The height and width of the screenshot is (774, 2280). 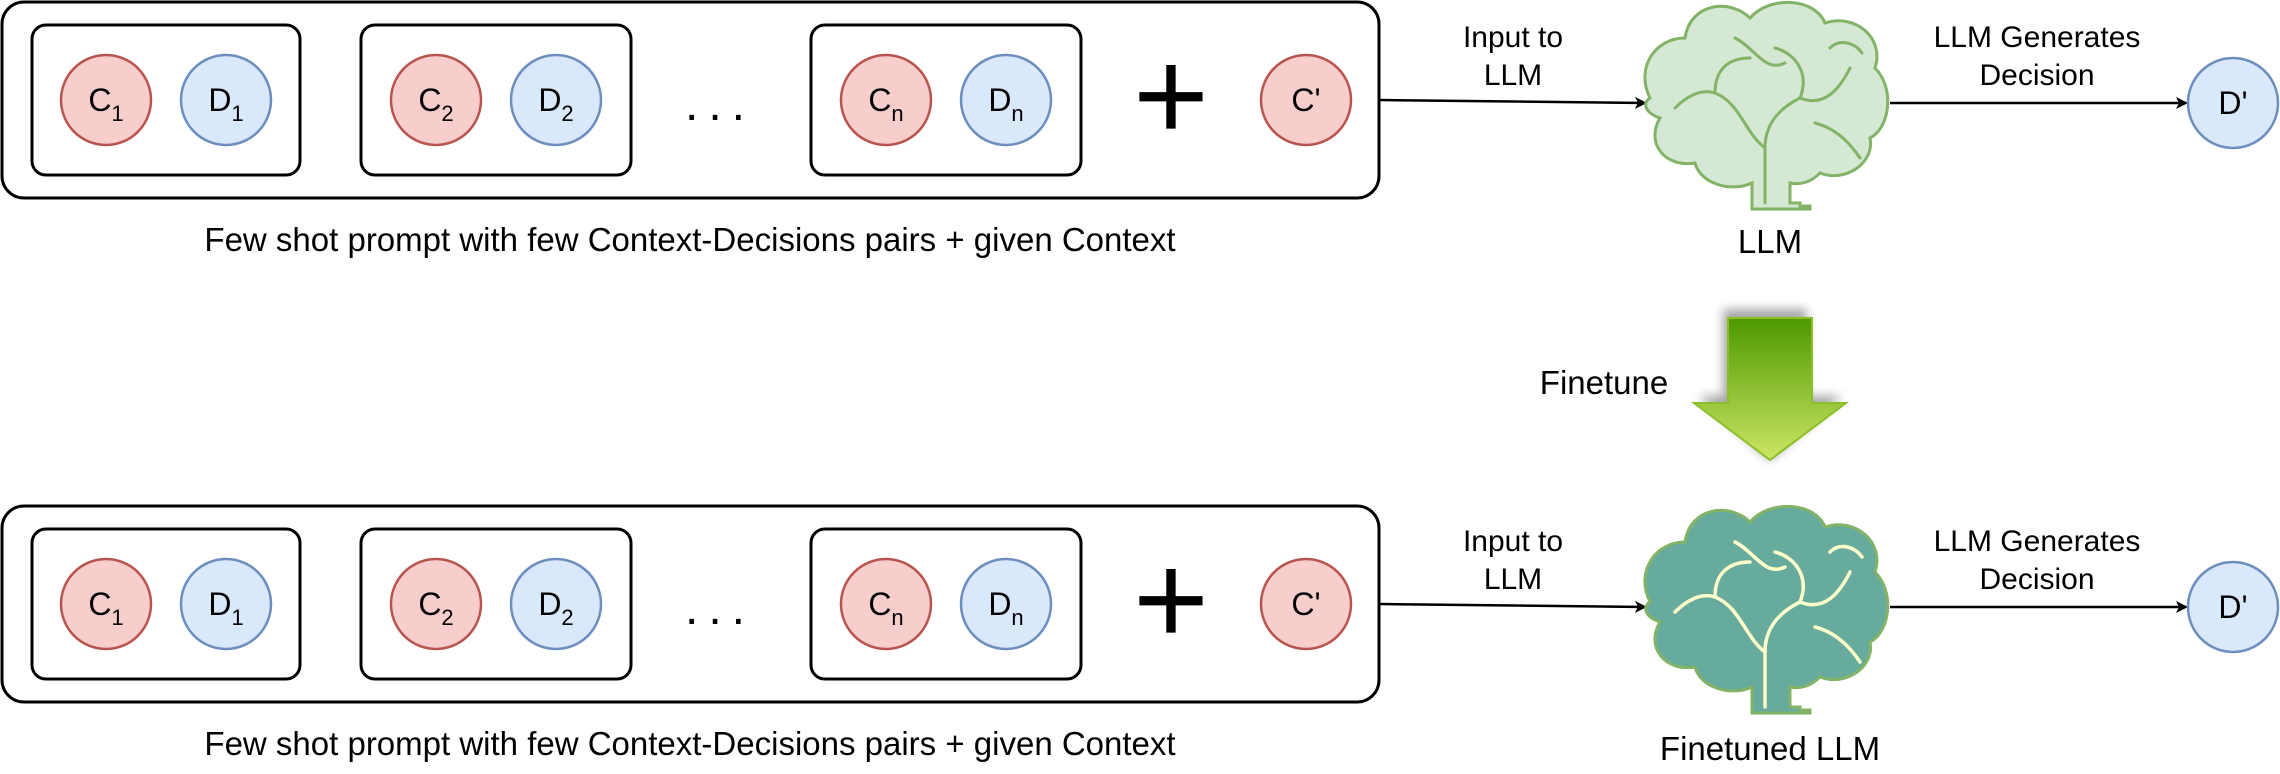 I want to click on brain-icon, so click(x=1766, y=105).